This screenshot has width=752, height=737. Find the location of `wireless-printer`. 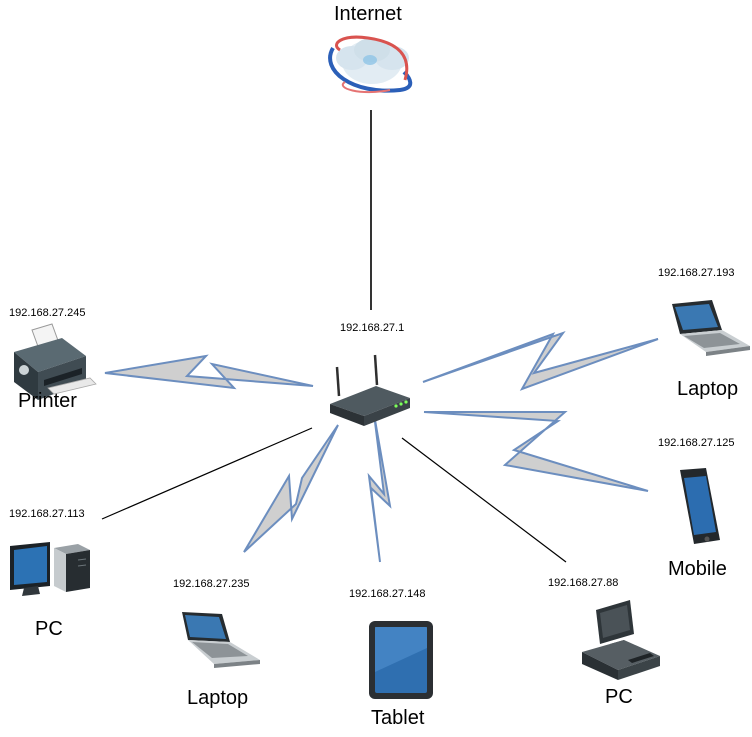

wireless-printer is located at coordinates (209, 372).